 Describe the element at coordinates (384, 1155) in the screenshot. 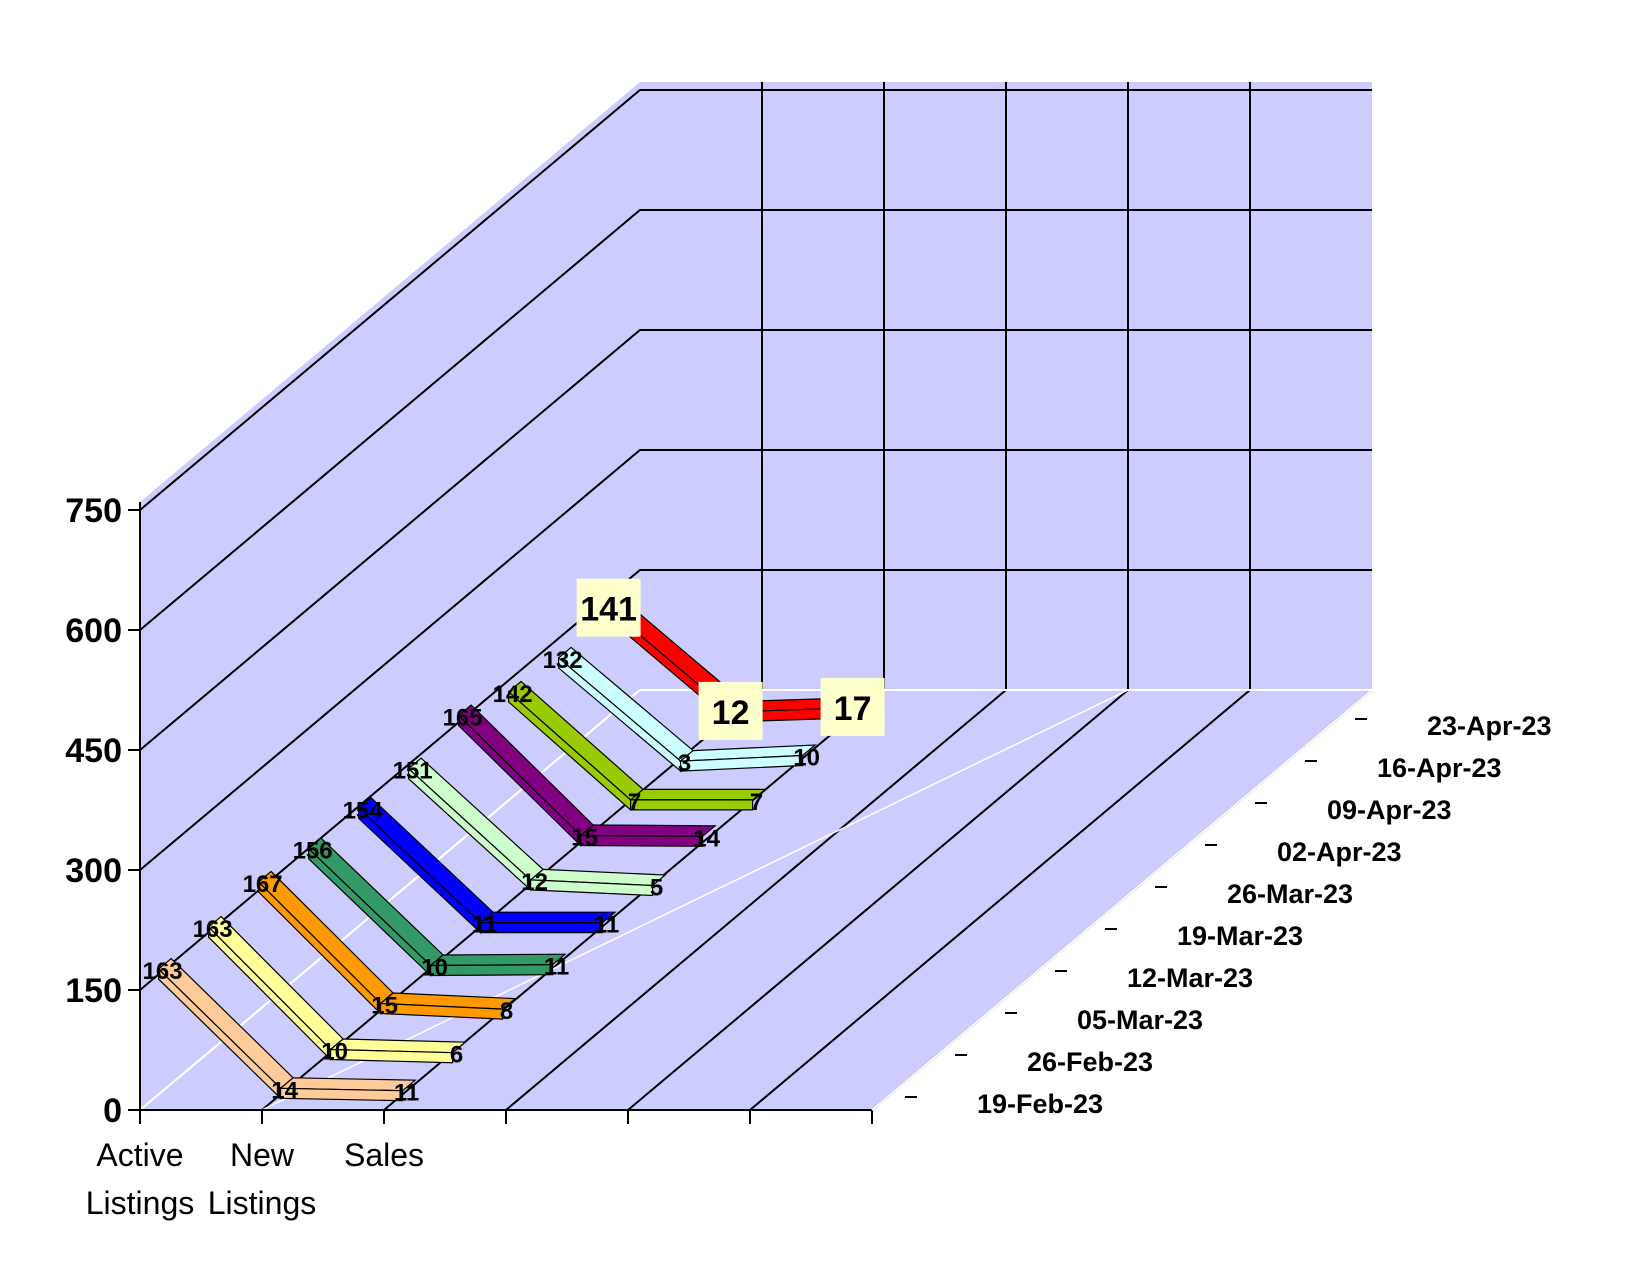

I see `x-category-label: Sales` at that location.